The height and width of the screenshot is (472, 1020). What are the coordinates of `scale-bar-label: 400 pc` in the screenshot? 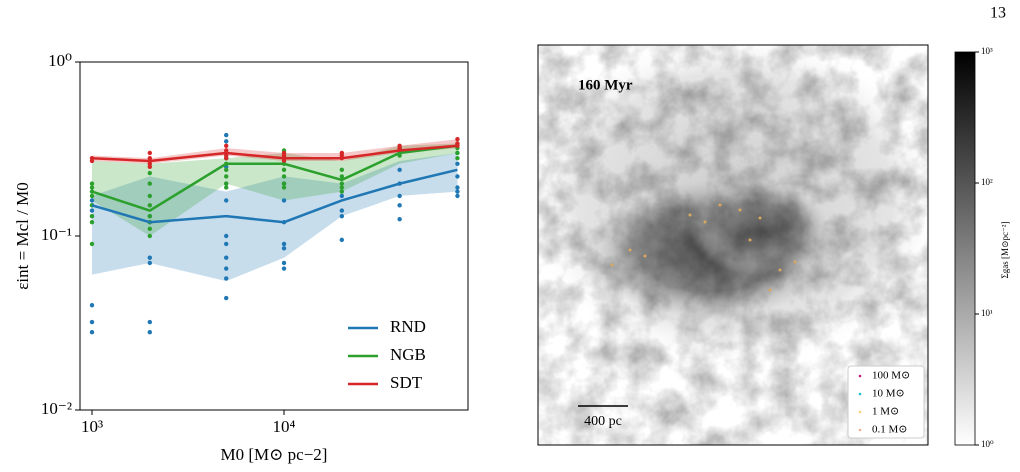 It's located at (603, 421).